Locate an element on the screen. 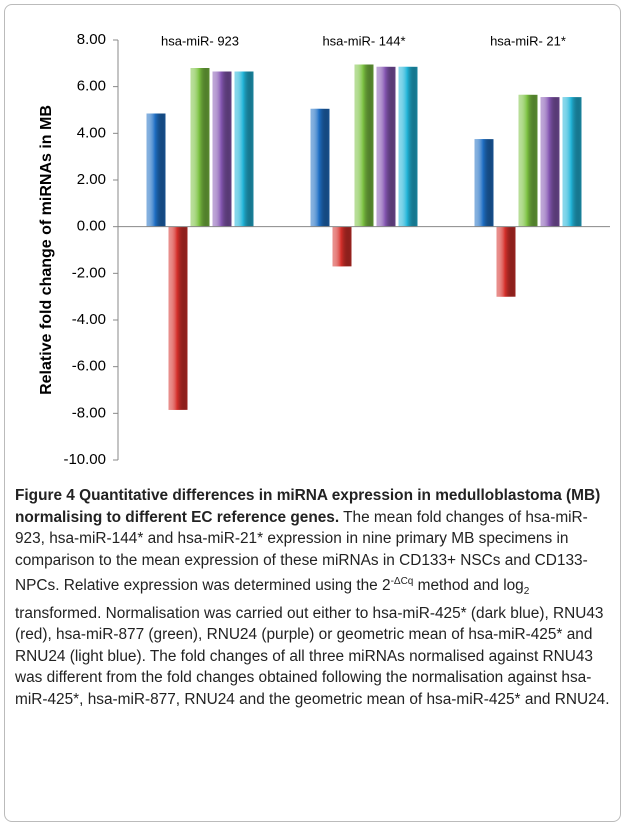  category-label: hsa-miR- 923 is located at coordinates (200, 40).